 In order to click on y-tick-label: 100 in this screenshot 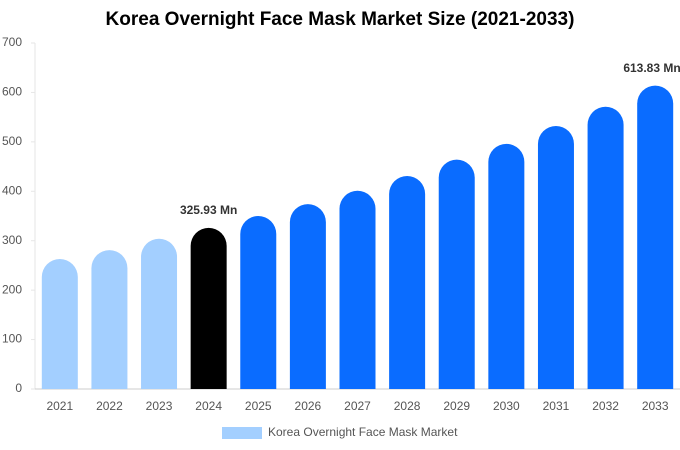, I will do `click(12, 339)`.